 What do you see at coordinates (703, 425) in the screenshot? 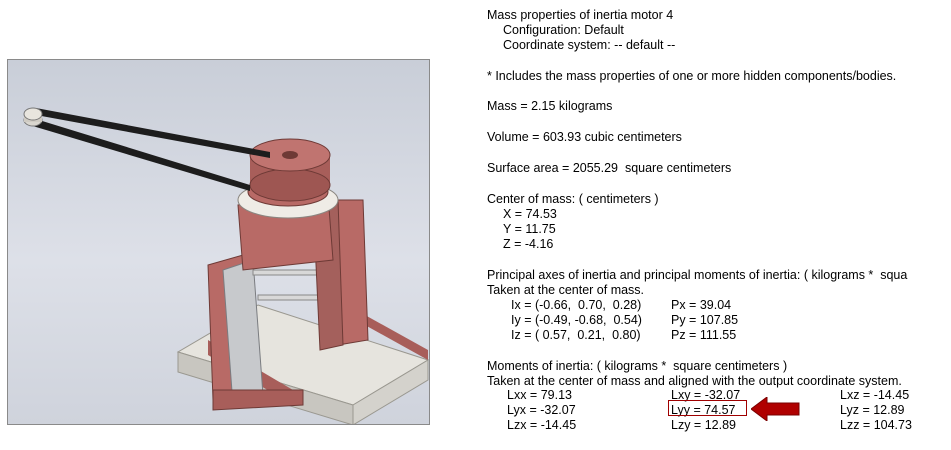
I see `moment-lzy: Lzy = 12.89` at bounding box center [703, 425].